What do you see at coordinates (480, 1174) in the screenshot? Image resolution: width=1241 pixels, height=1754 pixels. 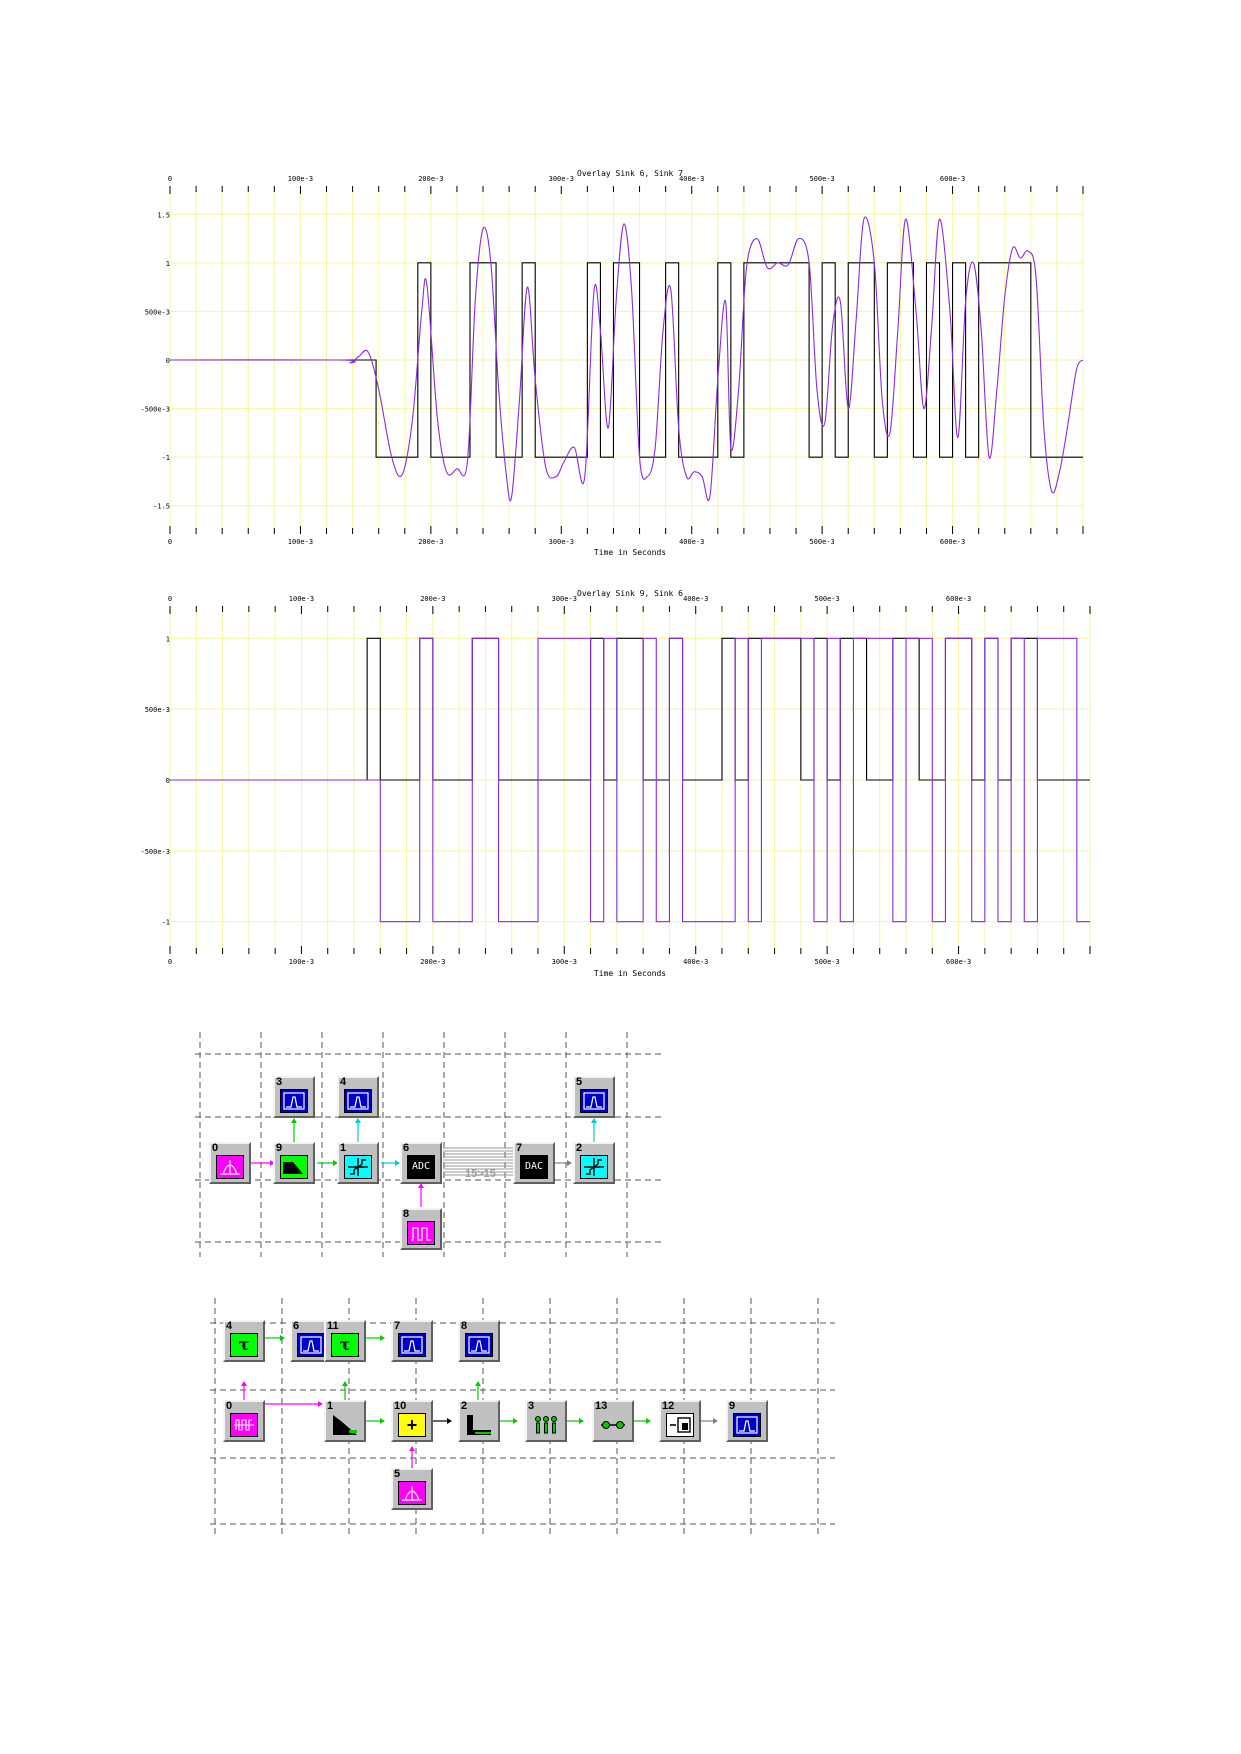 I see `bus-label: 15>15` at bounding box center [480, 1174].